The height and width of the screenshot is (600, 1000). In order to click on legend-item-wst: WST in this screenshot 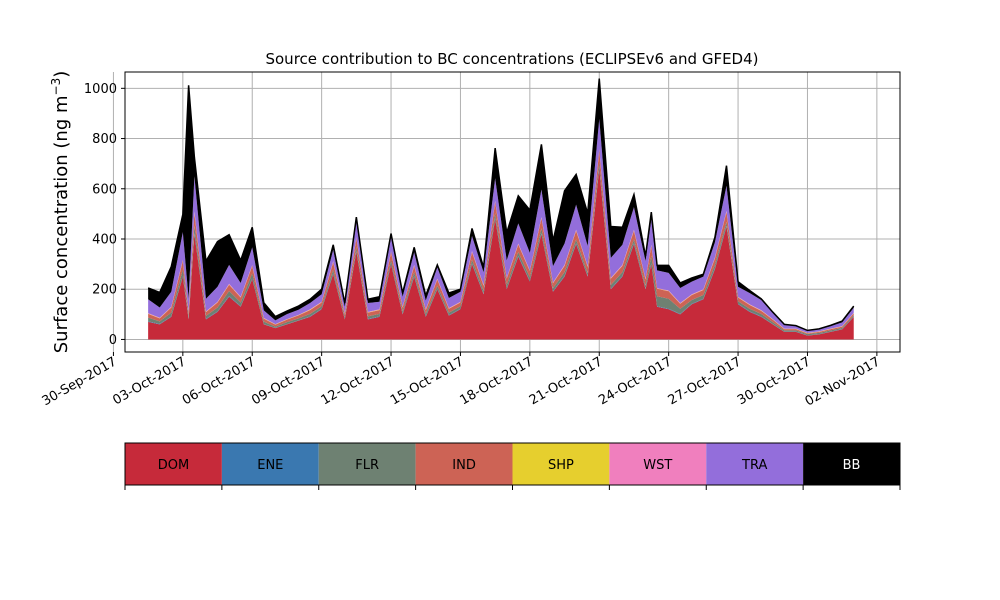, I will do `click(658, 464)`.